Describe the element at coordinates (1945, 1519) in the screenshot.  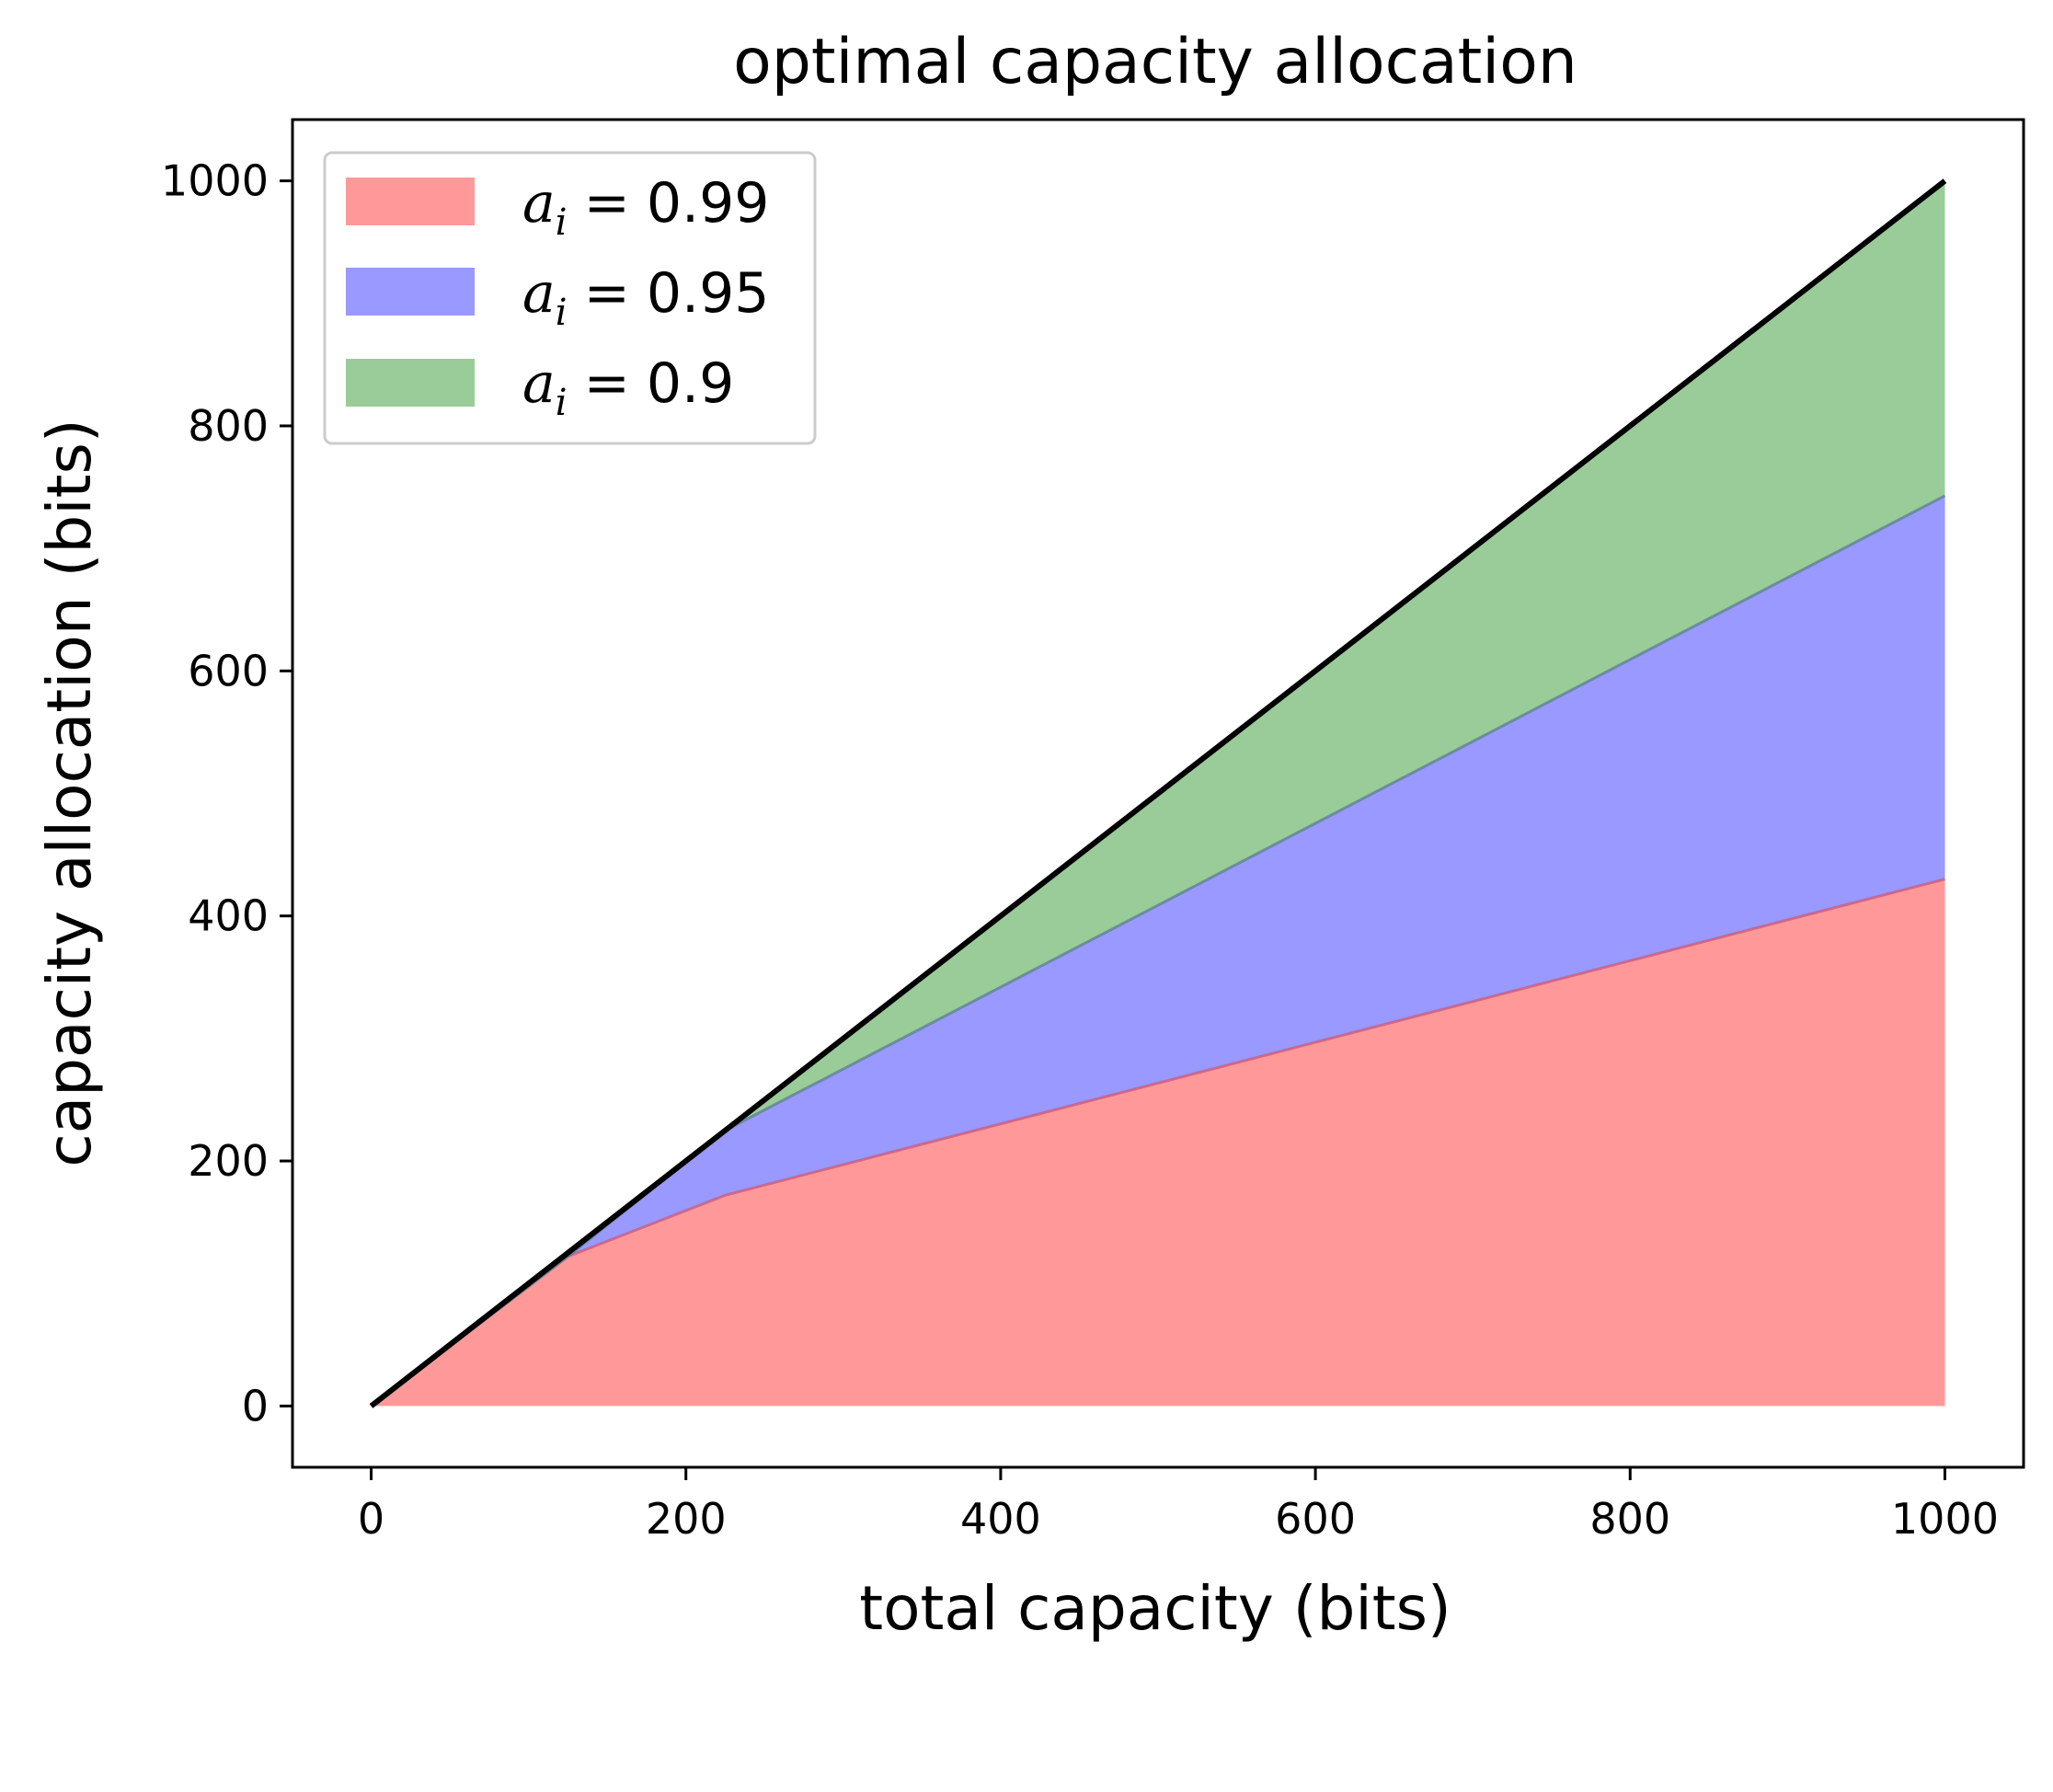
I see `x-tick-label: 1000` at that location.